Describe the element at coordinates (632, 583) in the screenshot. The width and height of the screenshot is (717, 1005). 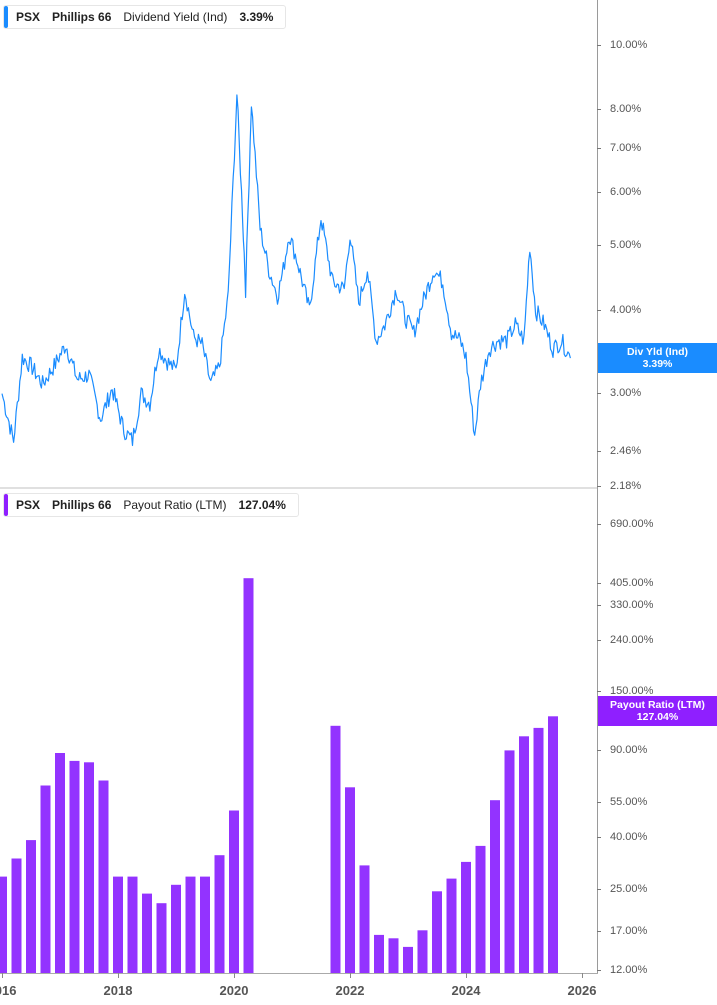
I see `payout-tick-label: 405.00%` at that location.